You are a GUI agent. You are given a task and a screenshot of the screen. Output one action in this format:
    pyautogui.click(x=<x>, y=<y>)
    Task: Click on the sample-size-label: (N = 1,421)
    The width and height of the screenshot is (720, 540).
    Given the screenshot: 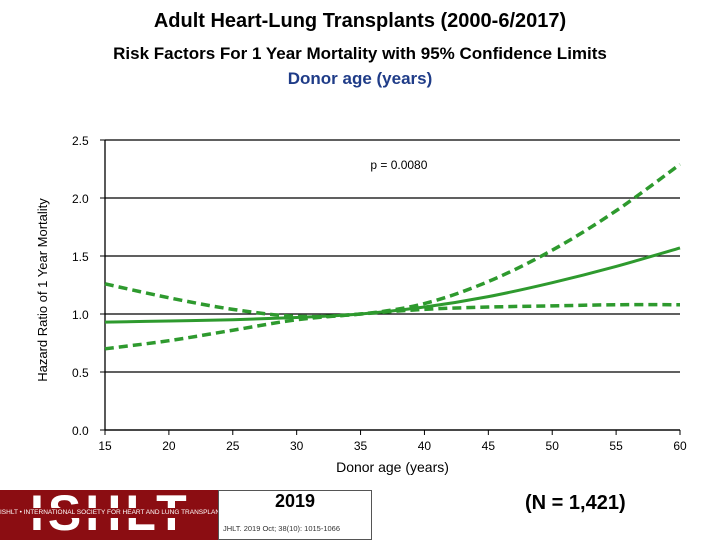 What is the action you would take?
    pyautogui.click(x=575, y=503)
    